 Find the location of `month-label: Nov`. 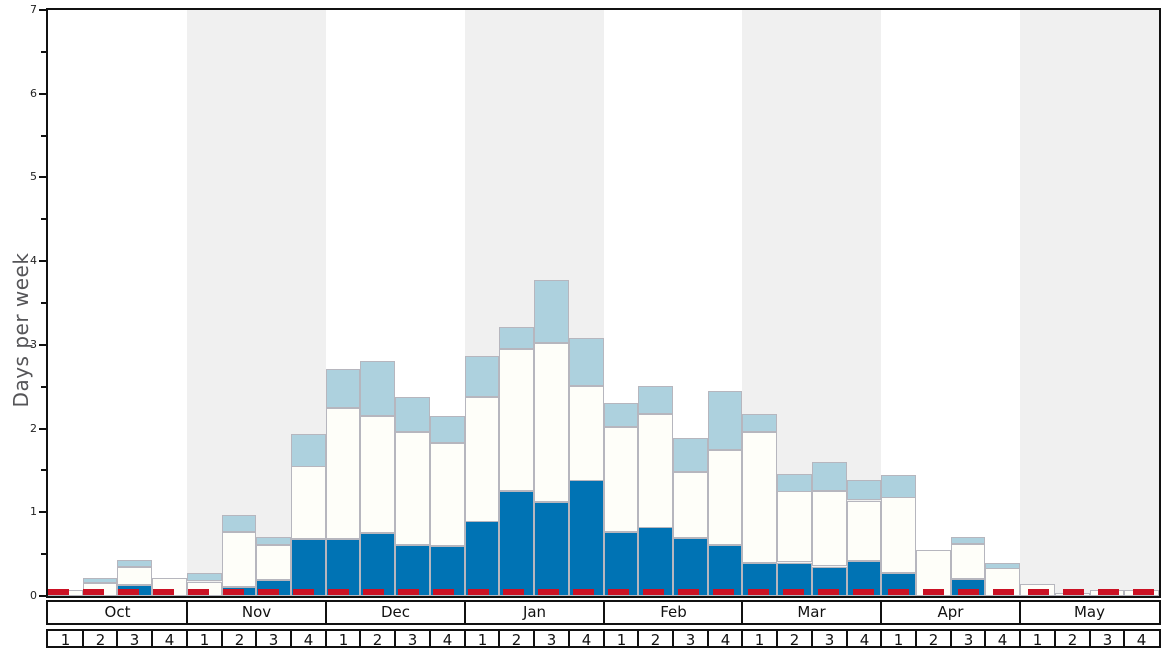

month-label: Nov is located at coordinates (256, 612).